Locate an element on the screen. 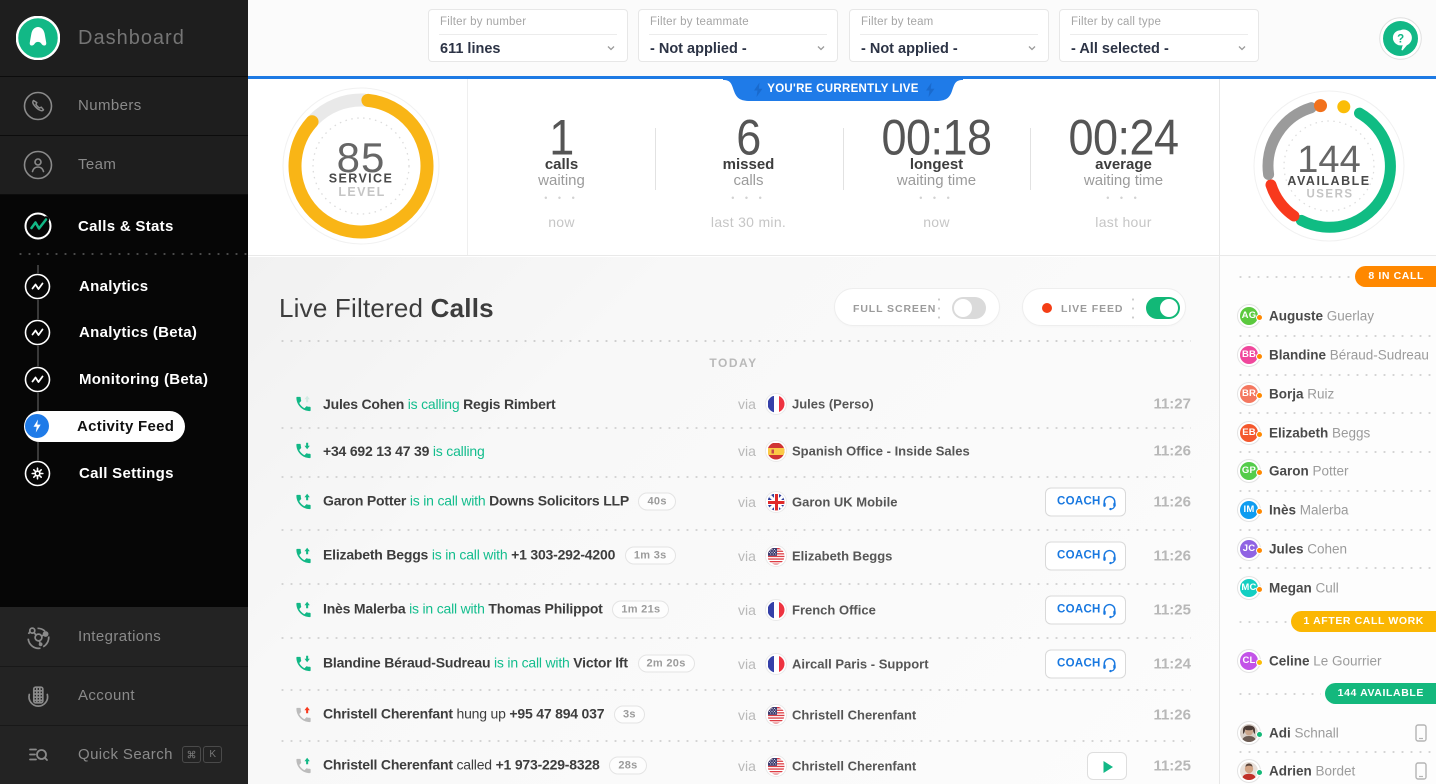 The height and width of the screenshot is (784, 1436). svg-text: SERVICE is located at coordinates (361, 179).